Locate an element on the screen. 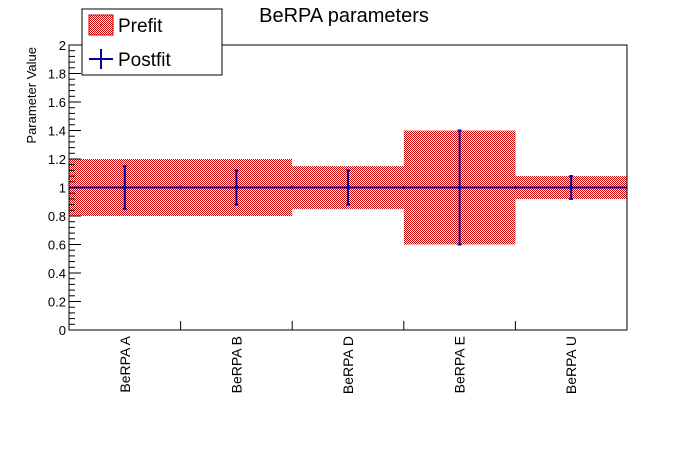  y-axis: 0 0.2 0.4 0.6 0.8 1 1.2 1.4 1.6 1.8 2 is located at coordinates (64, 188).